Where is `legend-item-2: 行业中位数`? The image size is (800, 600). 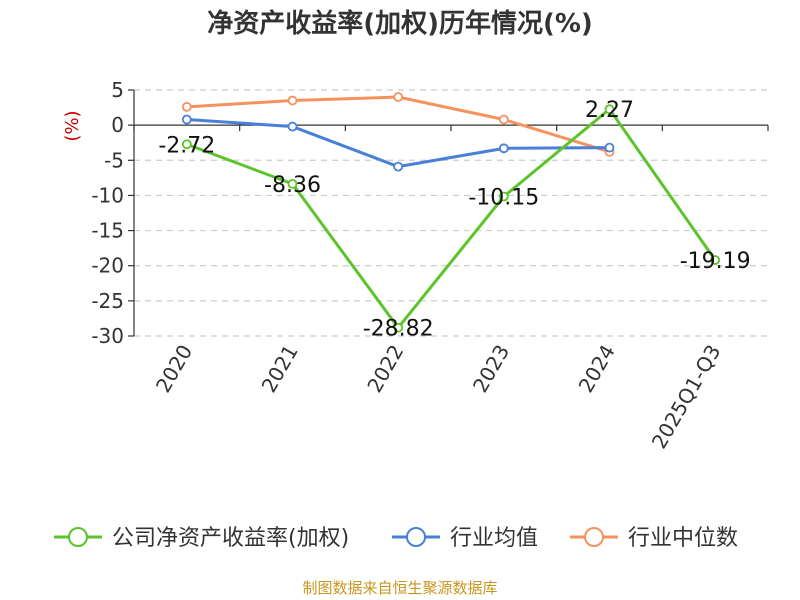 legend-item-2: 行业中位数 is located at coordinates (654, 538).